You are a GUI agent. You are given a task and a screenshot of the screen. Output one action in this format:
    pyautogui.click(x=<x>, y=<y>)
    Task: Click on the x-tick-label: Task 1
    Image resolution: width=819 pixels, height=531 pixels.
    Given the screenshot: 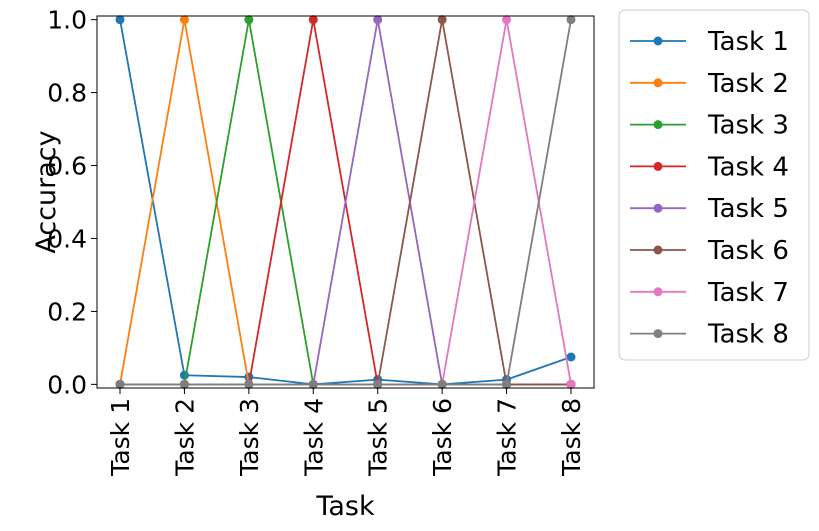 What is the action you would take?
    pyautogui.click(x=120, y=437)
    